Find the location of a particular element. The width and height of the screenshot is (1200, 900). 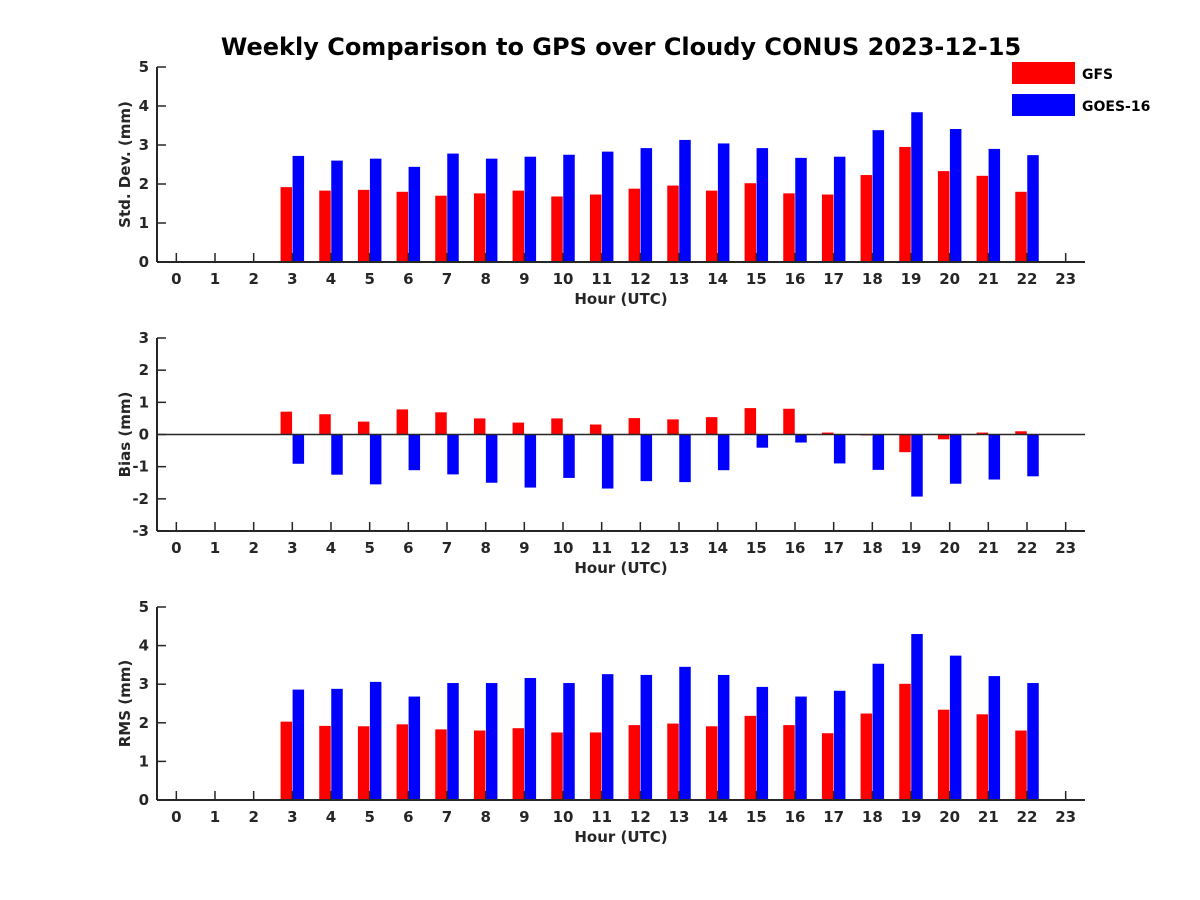

x-tick-label: 13 is located at coordinates (679, 817).